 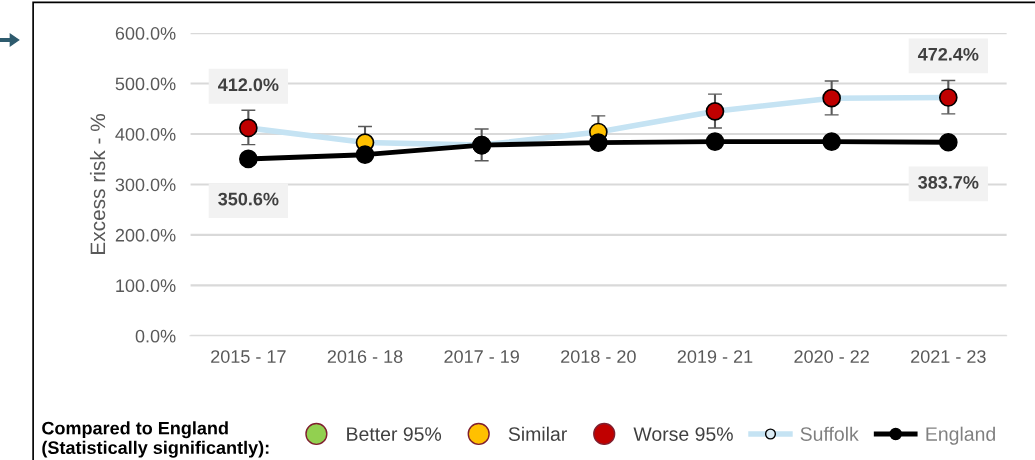 What do you see at coordinates (537, 433) in the screenshot?
I see `legend-label: Similar` at bounding box center [537, 433].